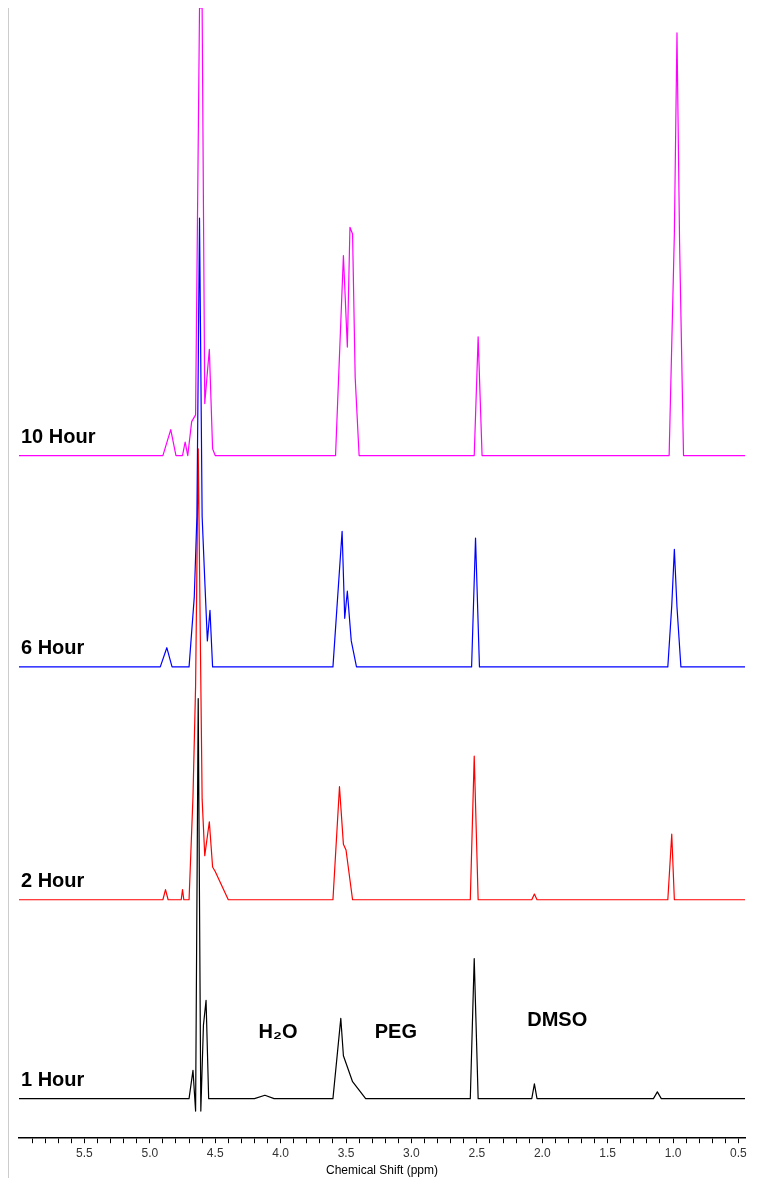 This screenshot has height=1193, width=767. I want to click on series-label: 2 Hour, so click(53, 880).